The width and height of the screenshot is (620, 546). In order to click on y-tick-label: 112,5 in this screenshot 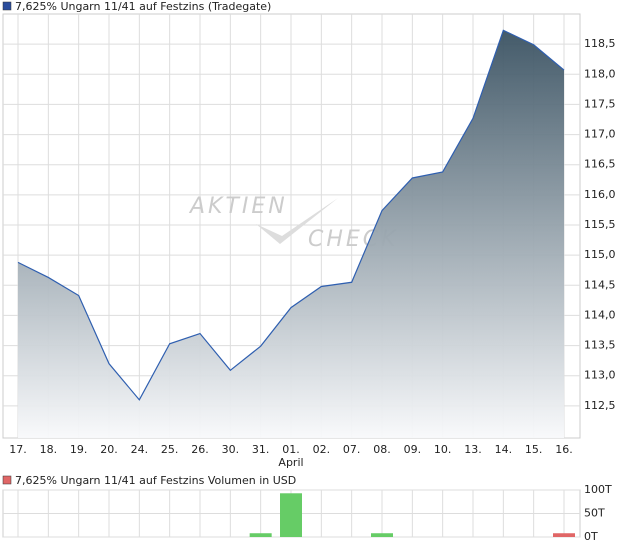, I will do `click(600, 405)`.